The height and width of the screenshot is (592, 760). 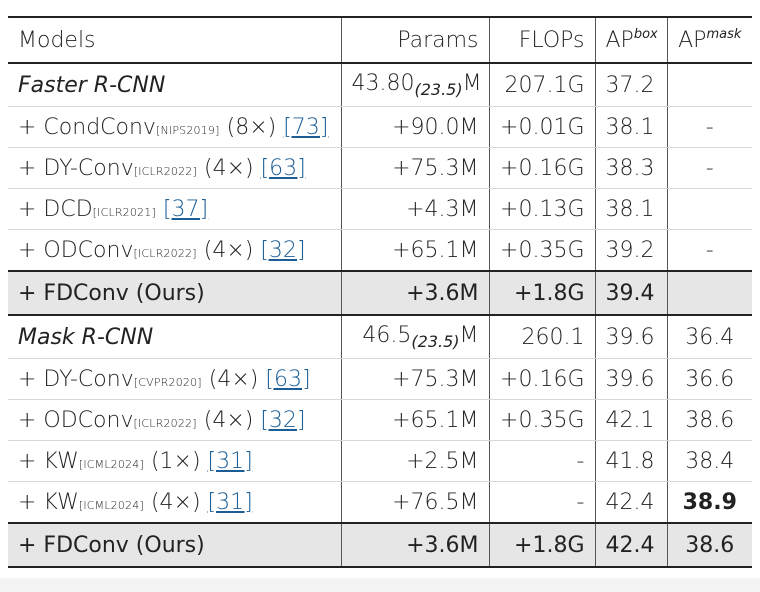 I want to click on mask-rcnn-apbox: 39.6, so click(x=631, y=336).